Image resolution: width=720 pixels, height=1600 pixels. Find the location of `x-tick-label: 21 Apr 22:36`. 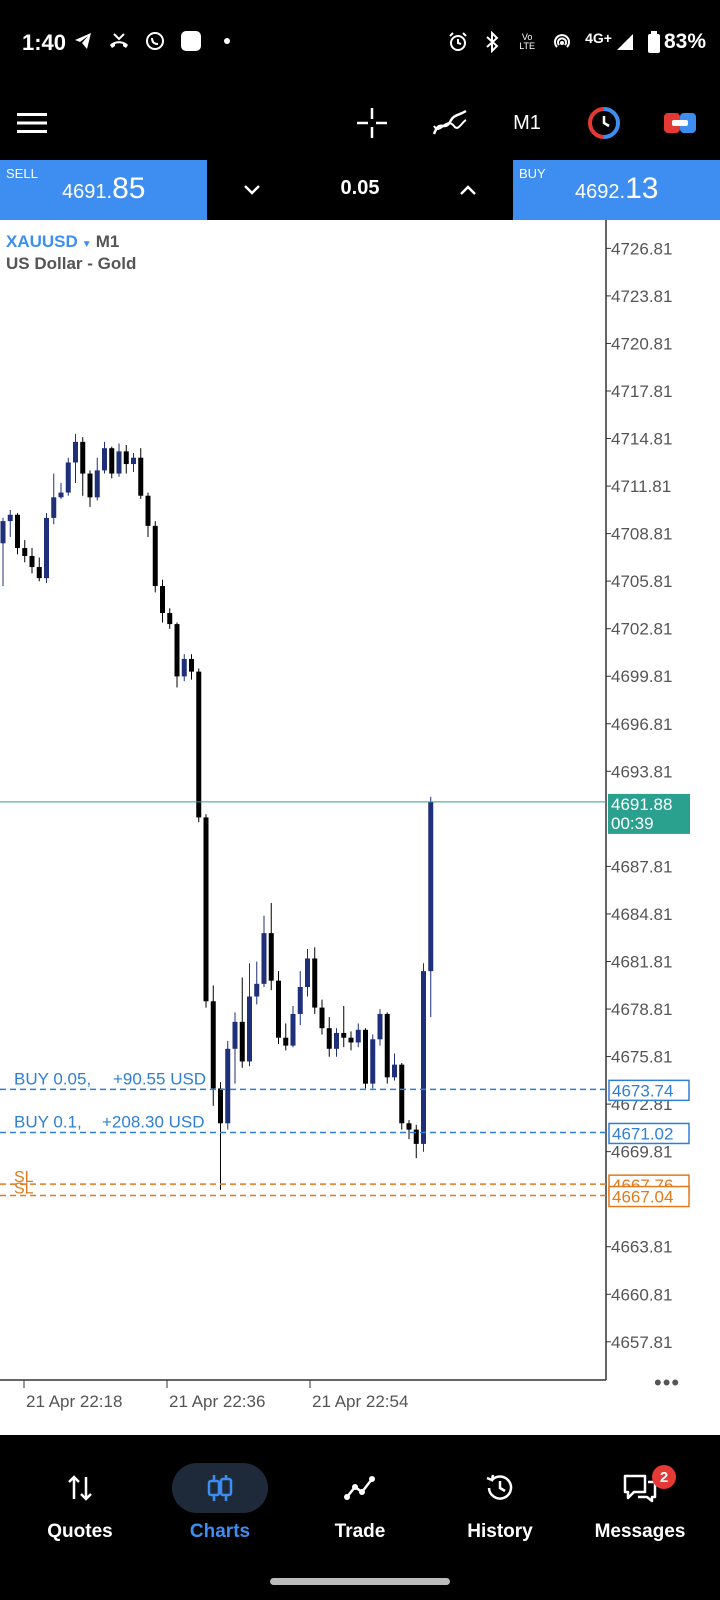

x-tick-label: 21 Apr 22:36 is located at coordinates (217, 1401).